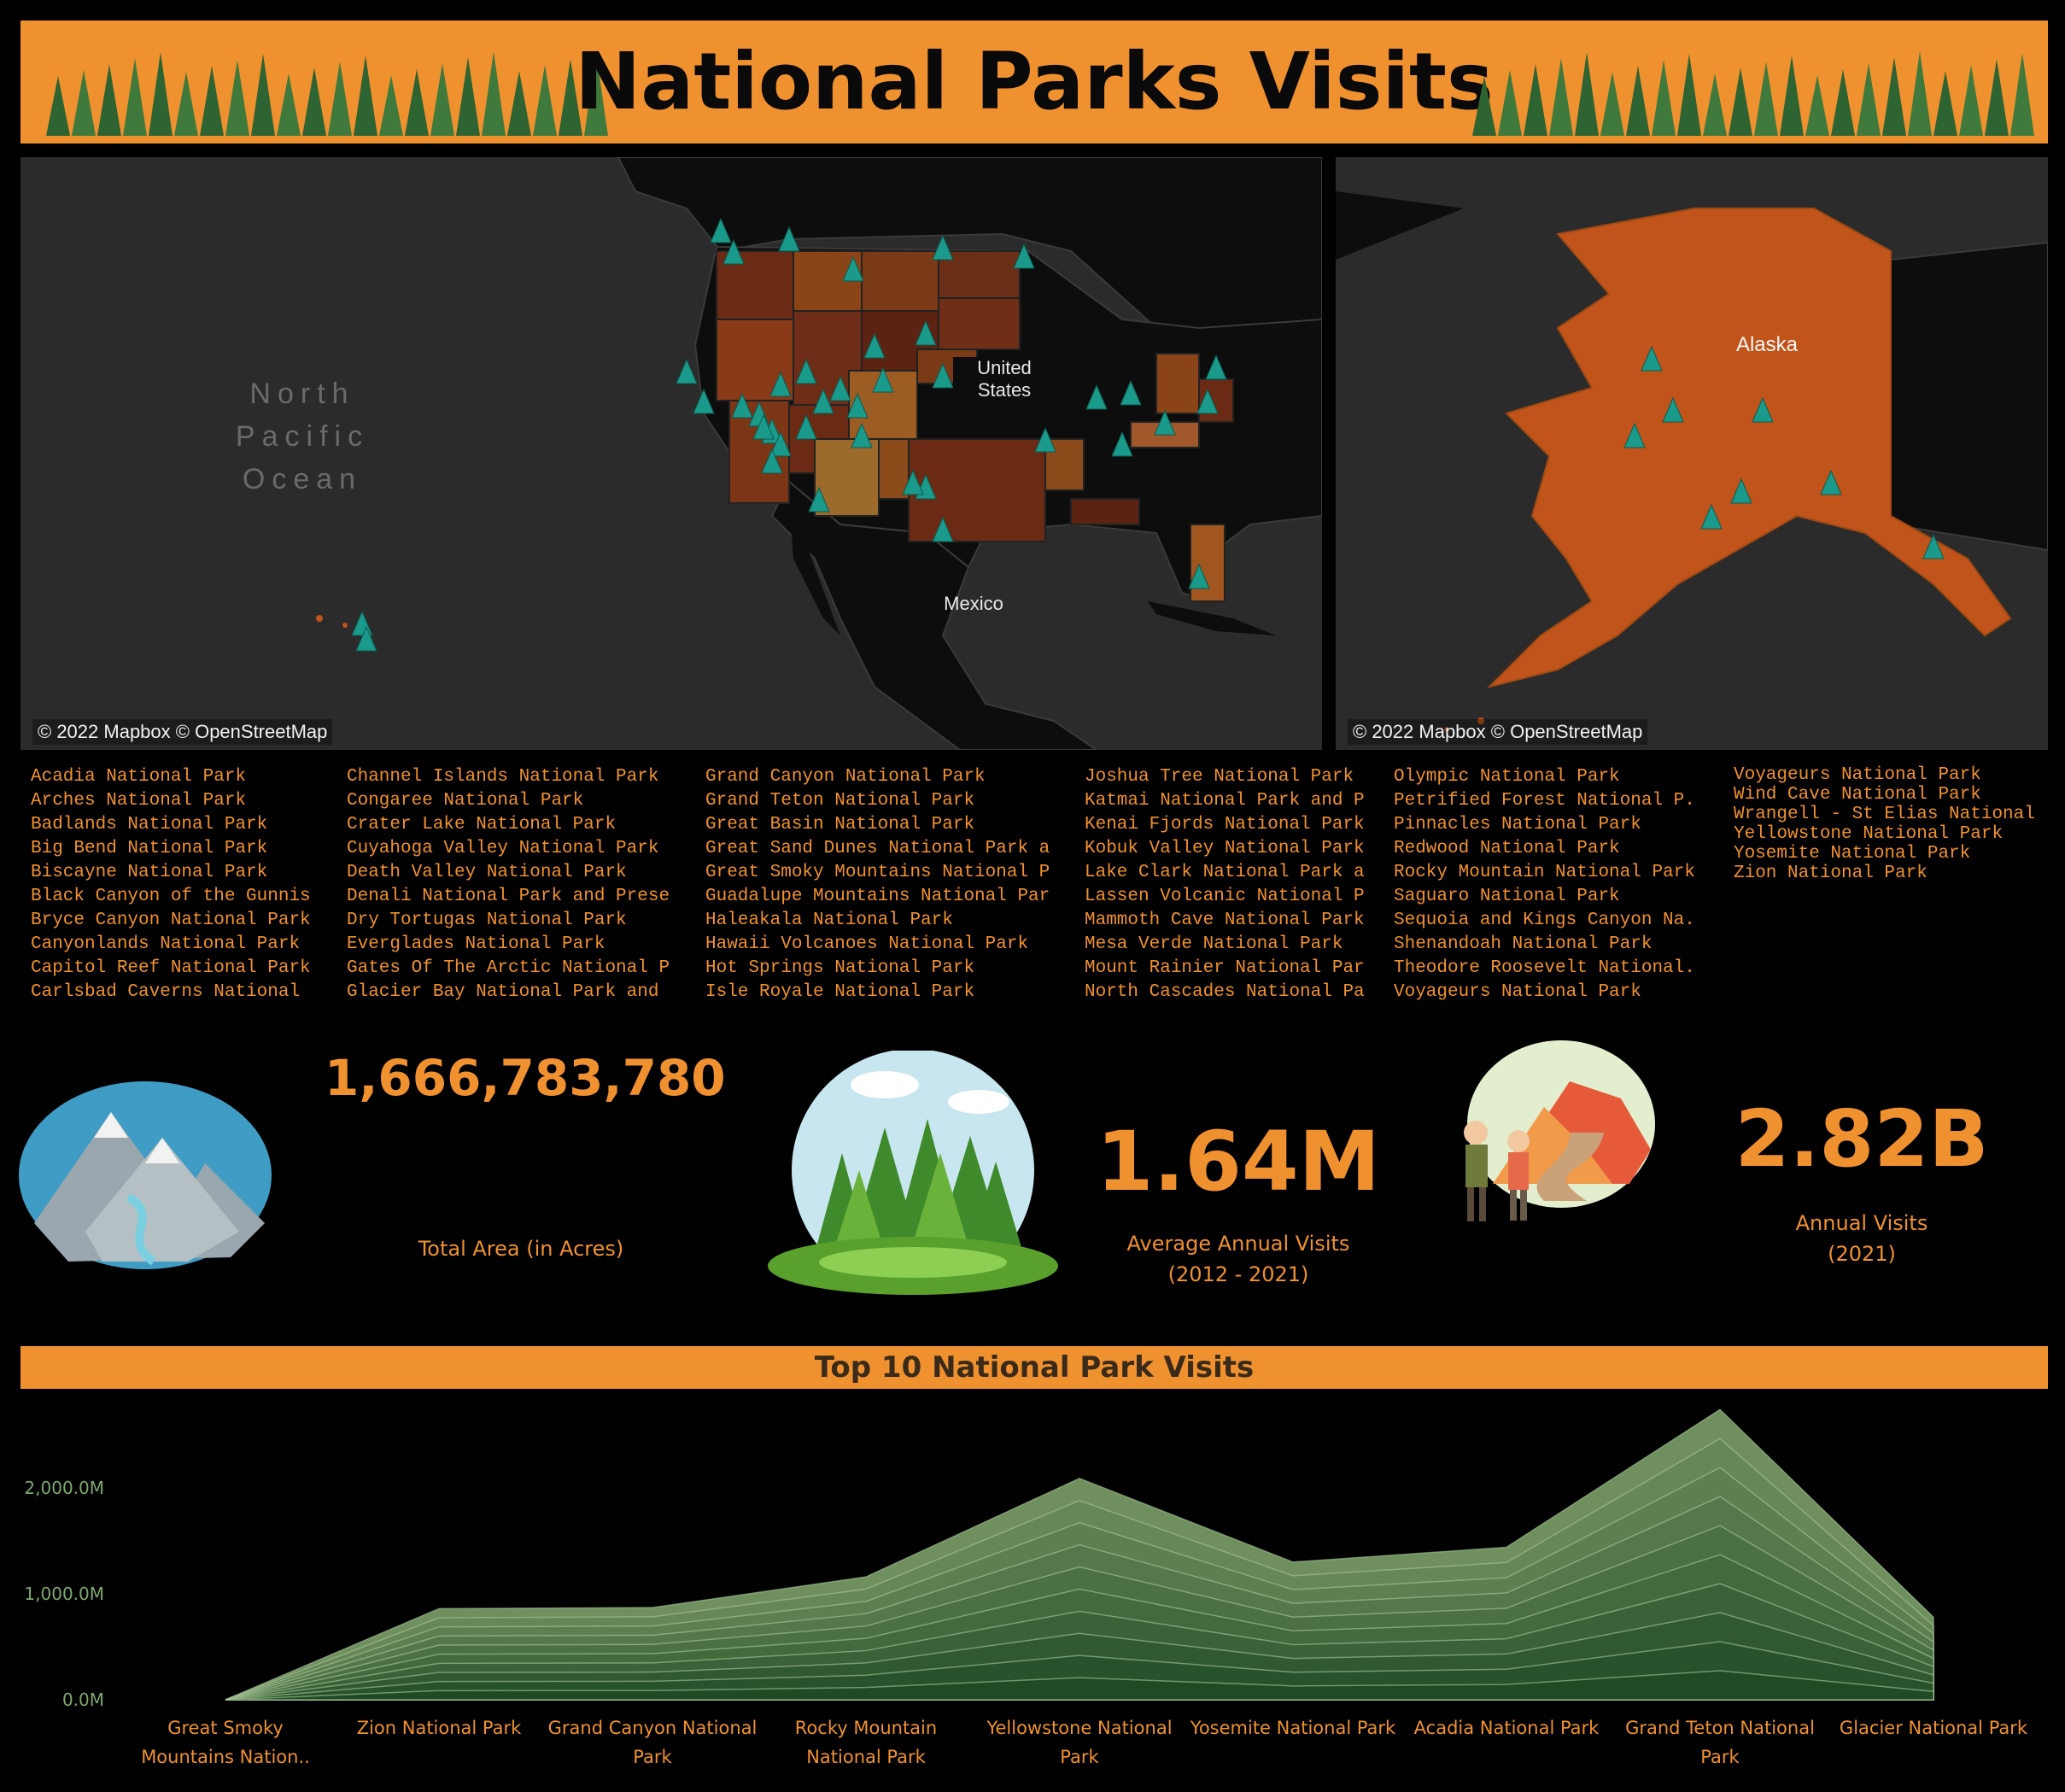 The image size is (2065, 1792). I want to click on park-list-item: Isle Royale National Park, so click(840, 992).